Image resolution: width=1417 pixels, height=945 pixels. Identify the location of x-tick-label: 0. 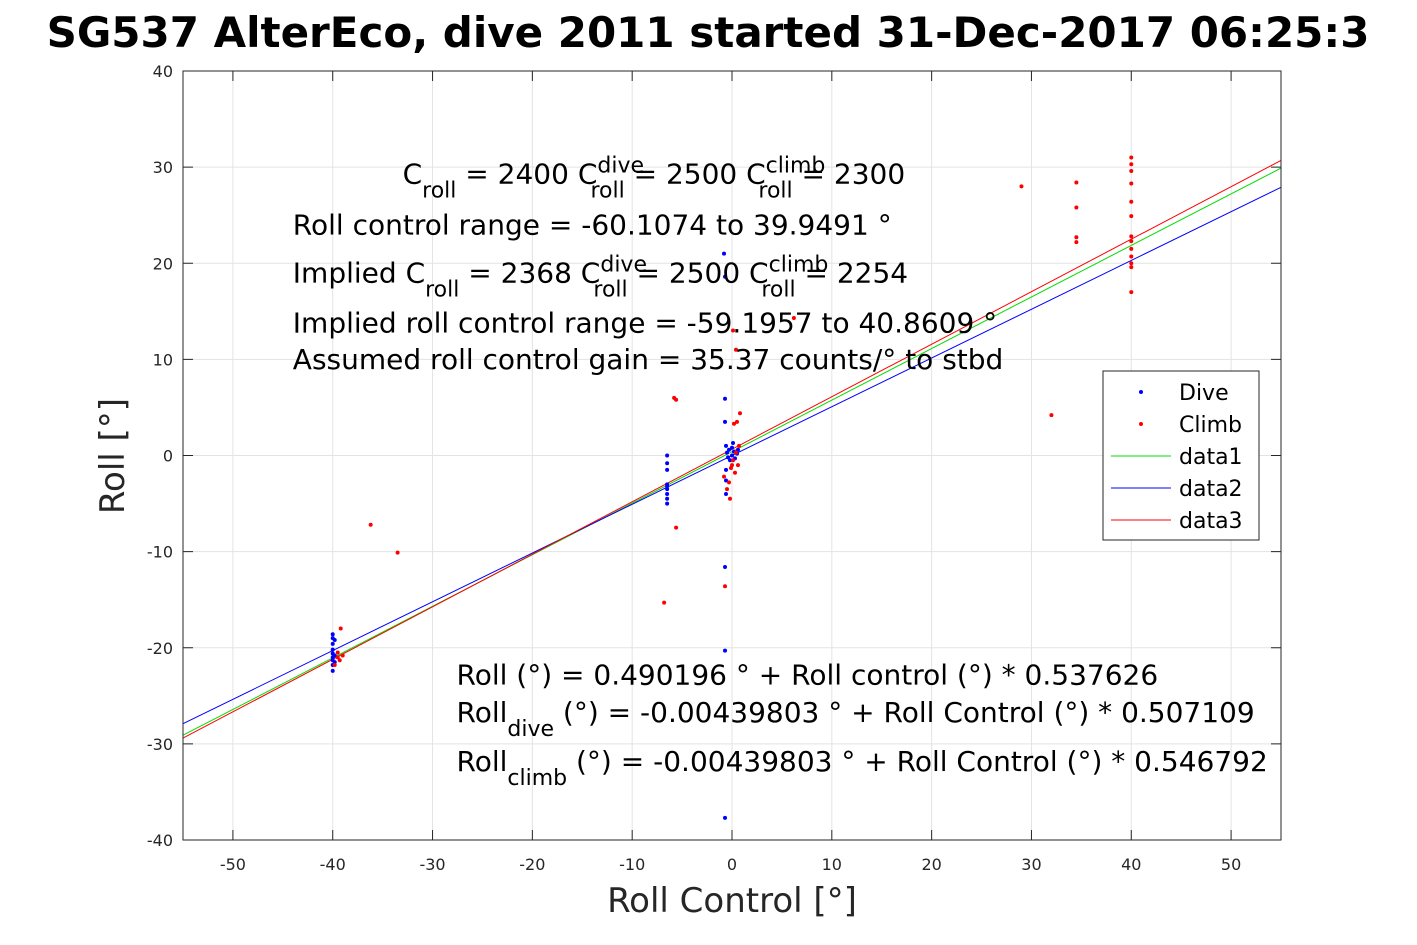
(732, 864).